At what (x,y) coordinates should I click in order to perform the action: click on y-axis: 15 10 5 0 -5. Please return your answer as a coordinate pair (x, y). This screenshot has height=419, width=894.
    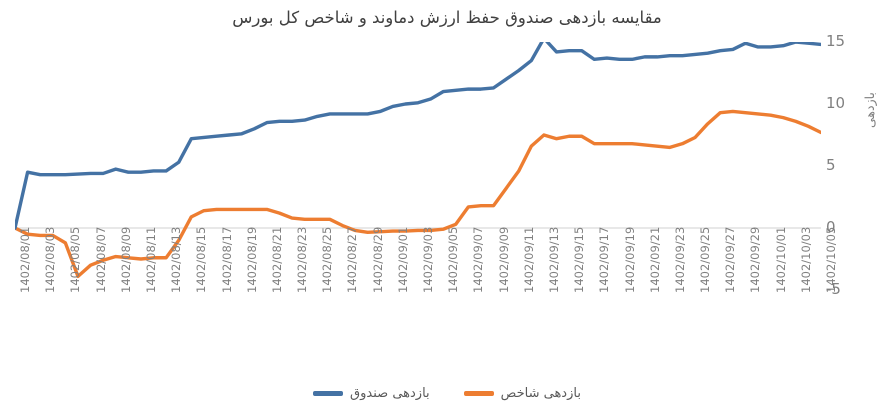
    Looking at the image, I should click on (849, 189).